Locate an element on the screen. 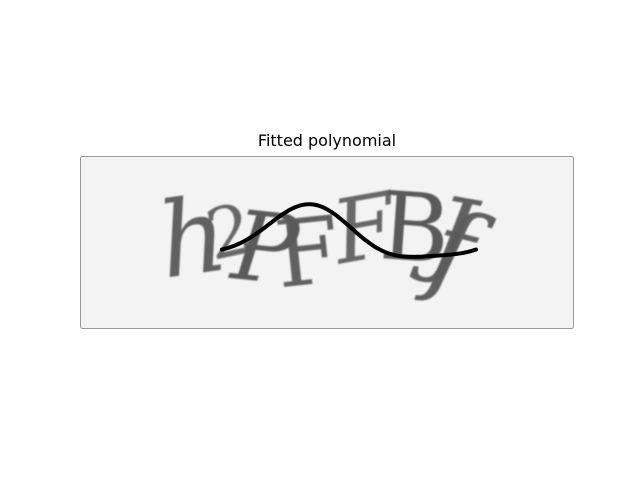 This screenshot has height=480, width=640. figure-title: Fitted polynomial is located at coordinates (327, 140).